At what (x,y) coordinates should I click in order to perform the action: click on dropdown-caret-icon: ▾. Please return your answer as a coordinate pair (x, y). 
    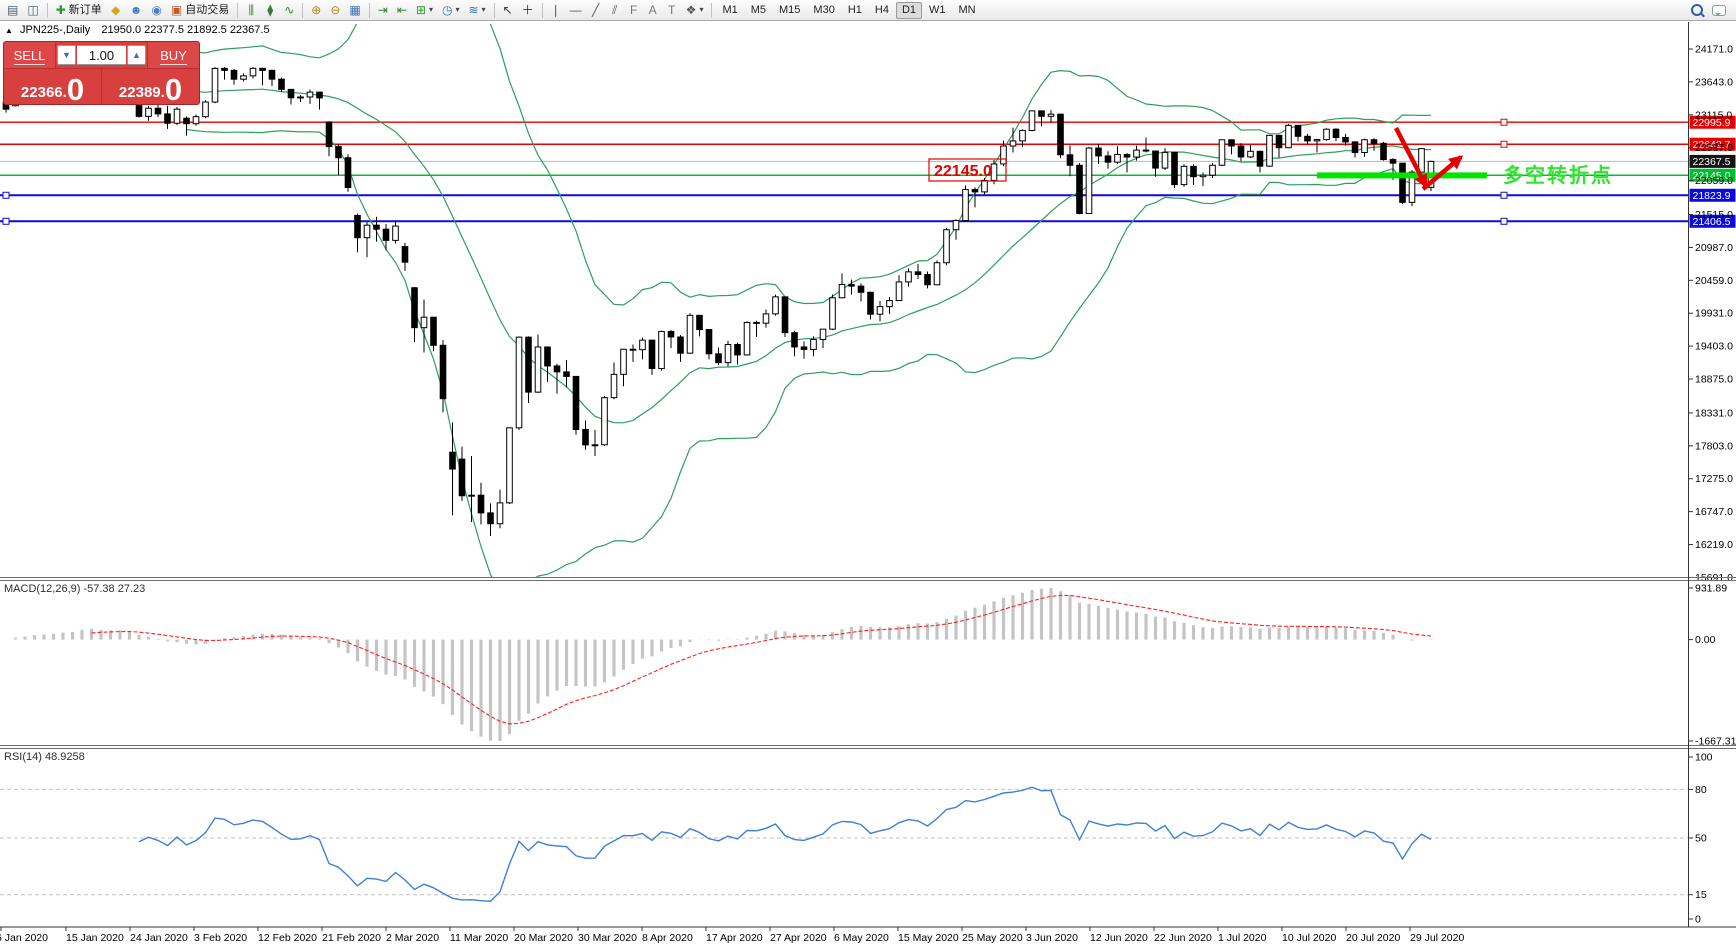
    Looking at the image, I should click on (701, 9).